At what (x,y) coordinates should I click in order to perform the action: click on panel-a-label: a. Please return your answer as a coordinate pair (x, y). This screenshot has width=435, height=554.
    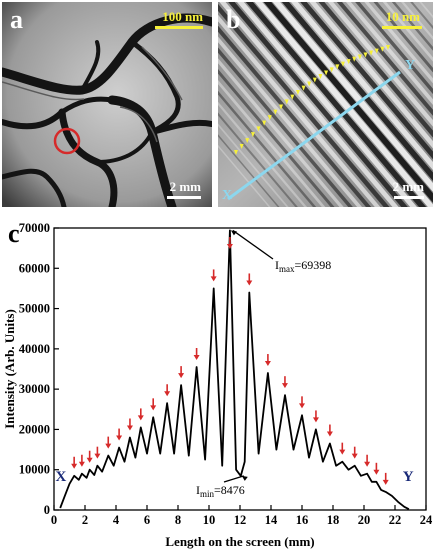
    Looking at the image, I should click on (16, 19).